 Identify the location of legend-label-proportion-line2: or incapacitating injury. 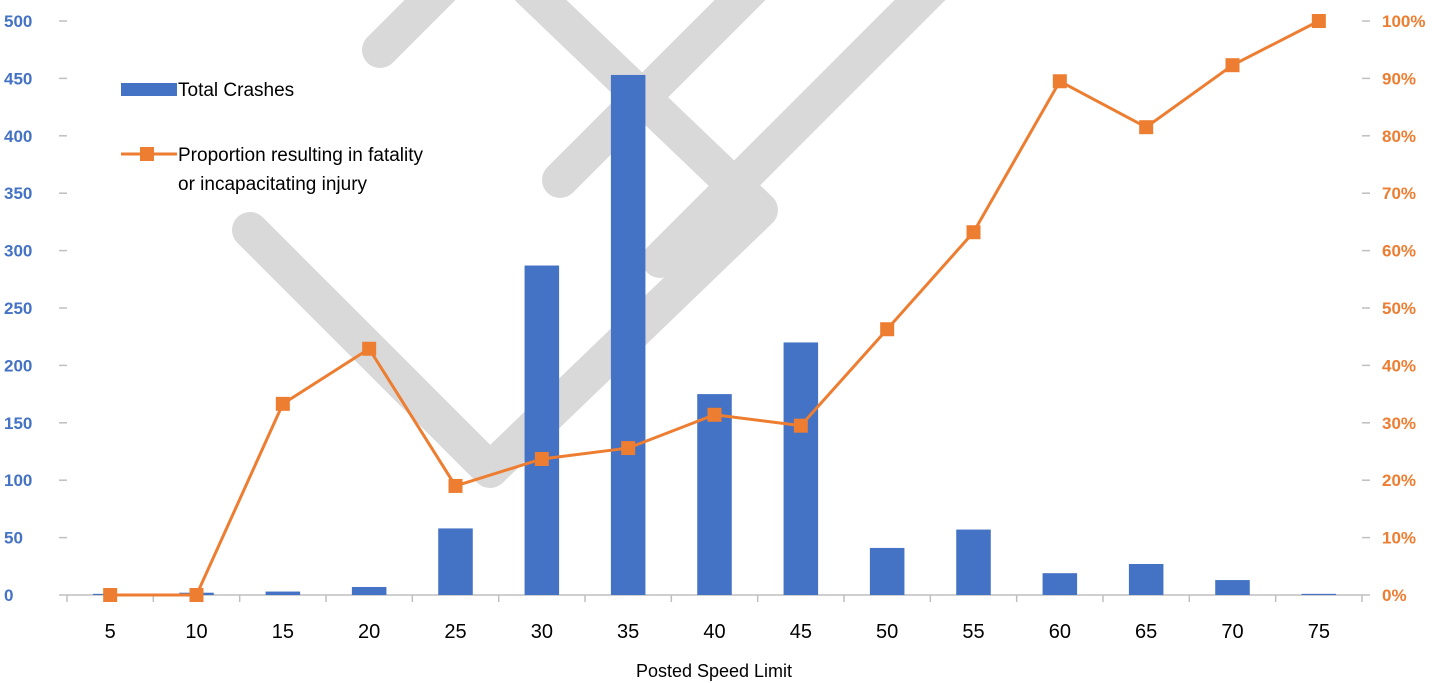
(273, 184).